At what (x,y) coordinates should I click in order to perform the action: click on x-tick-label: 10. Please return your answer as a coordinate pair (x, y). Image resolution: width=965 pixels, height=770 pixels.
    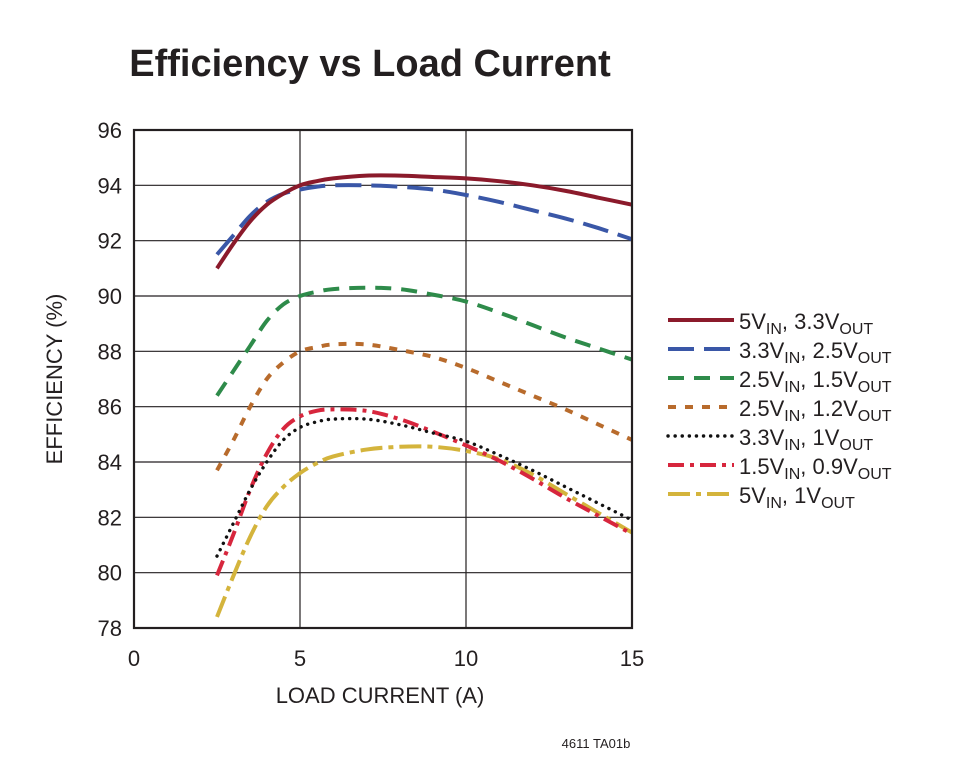
    Looking at the image, I should click on (466, 658).